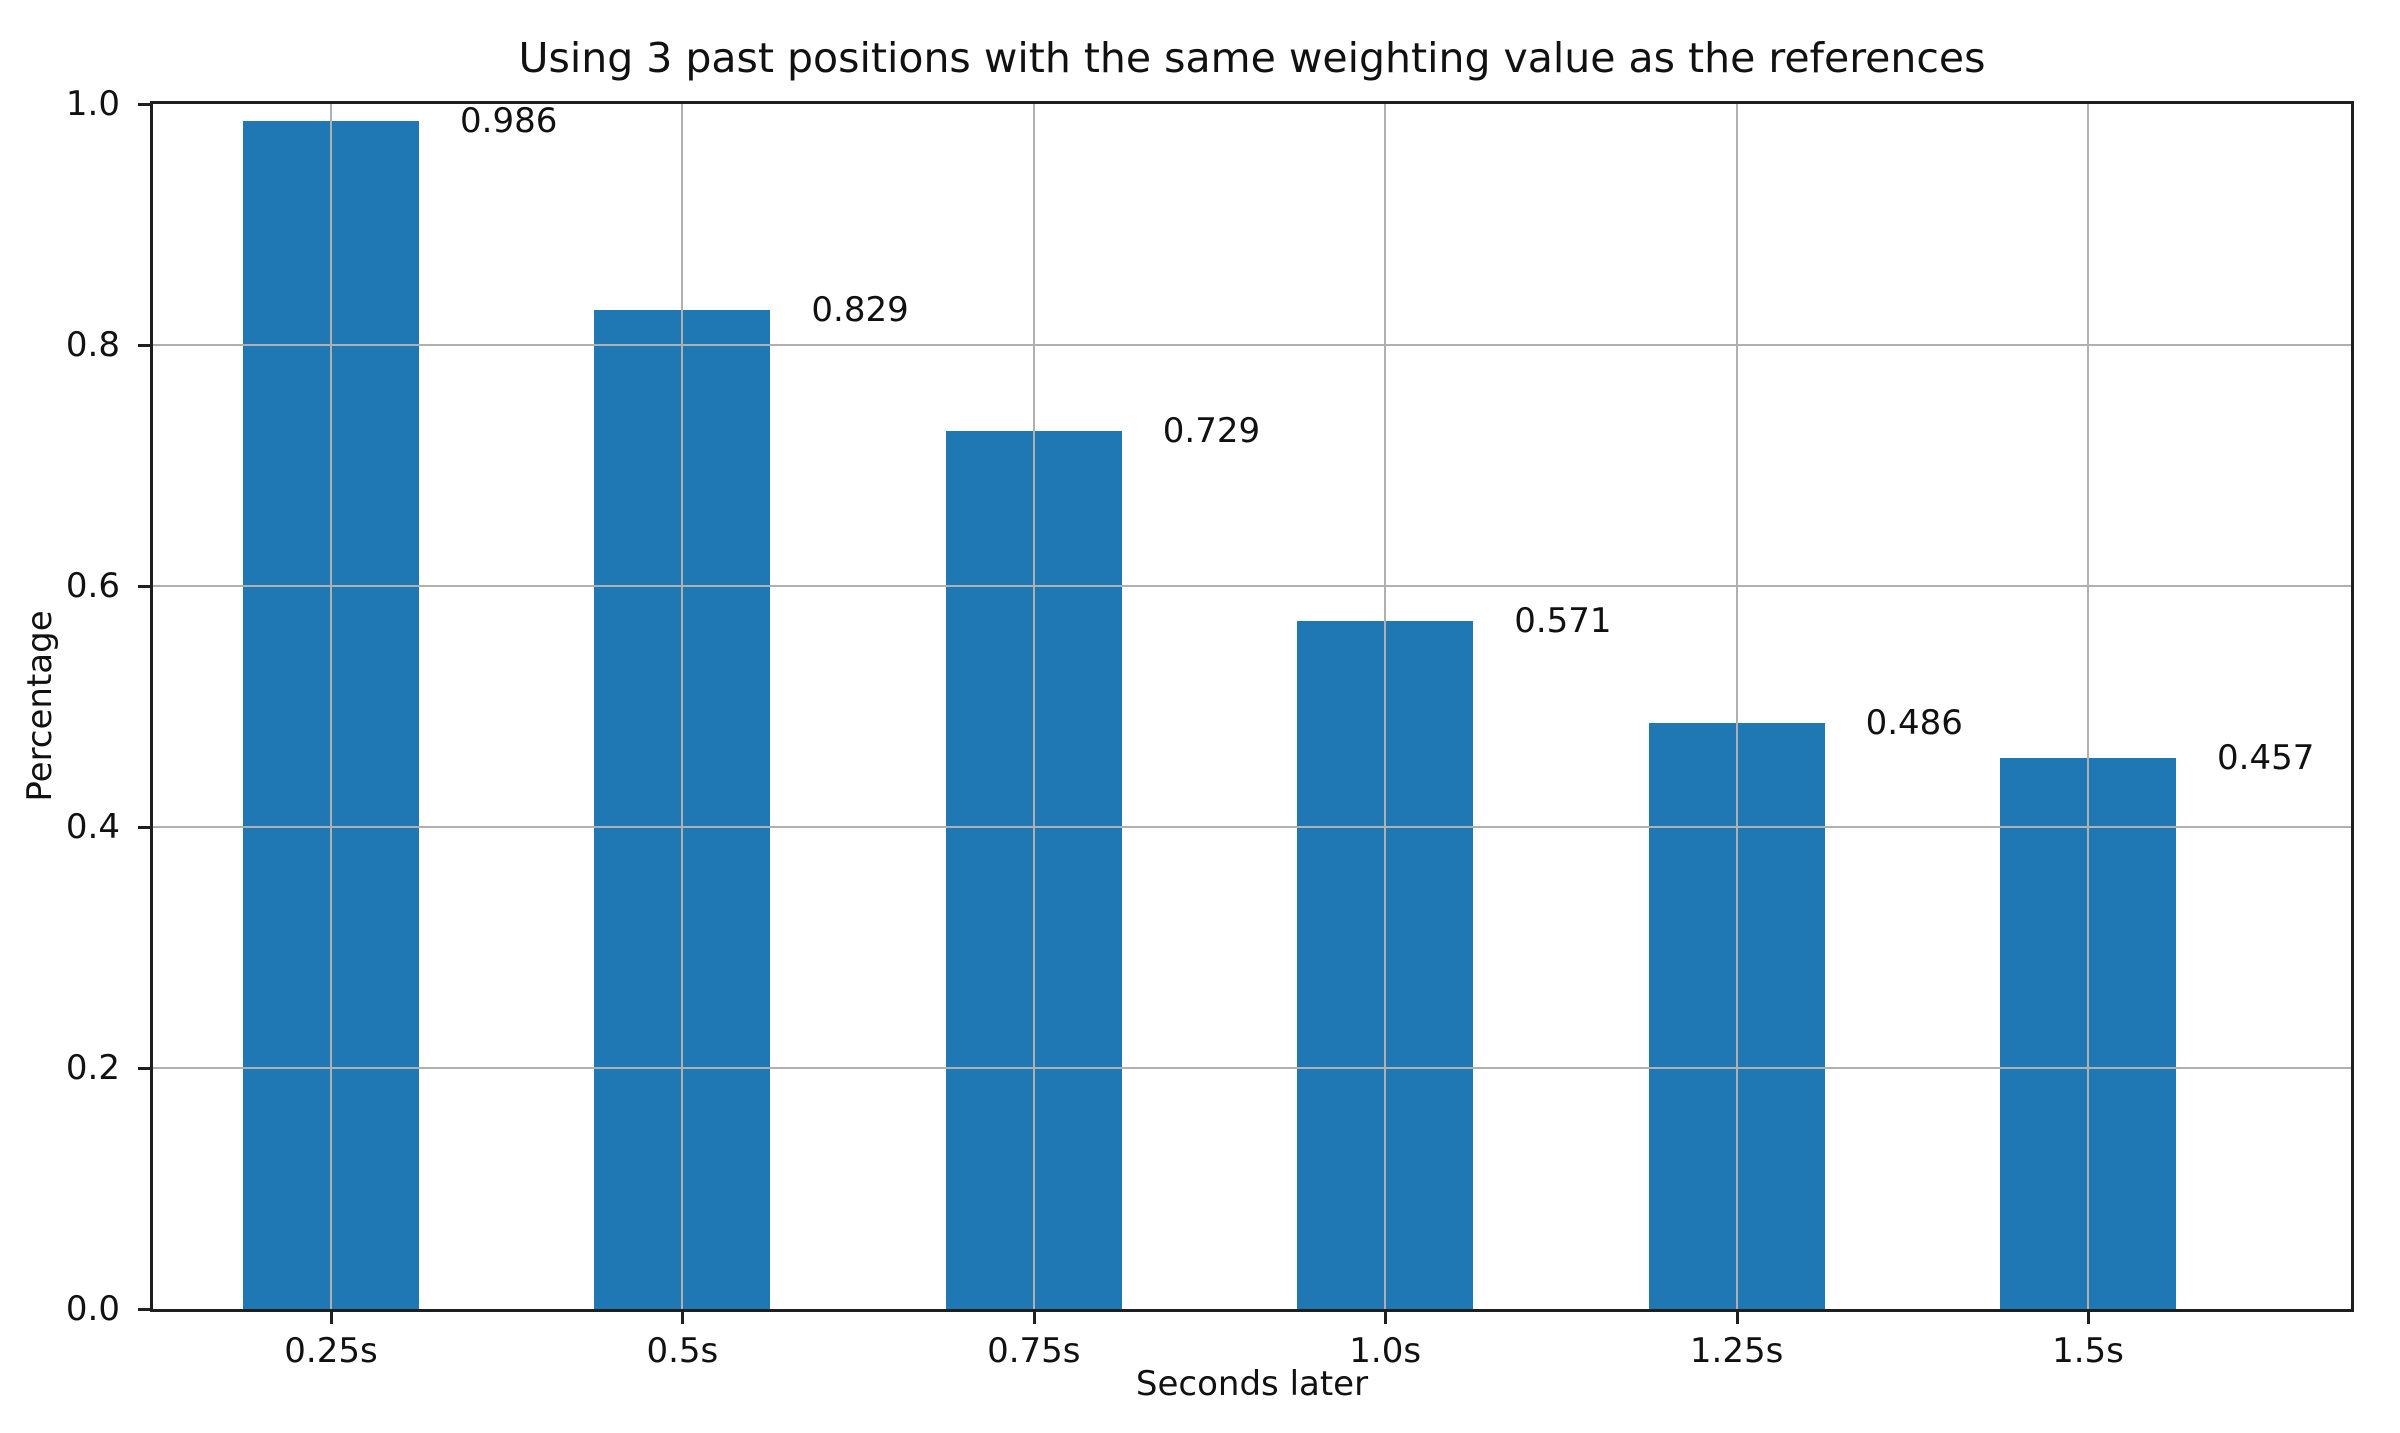 This screenshot has height=1433, width=2400. What do you see at coordinates (92, 345) in the screenshot?
I see `y-tick-label: 0.8` at bounding box center [92, 345].